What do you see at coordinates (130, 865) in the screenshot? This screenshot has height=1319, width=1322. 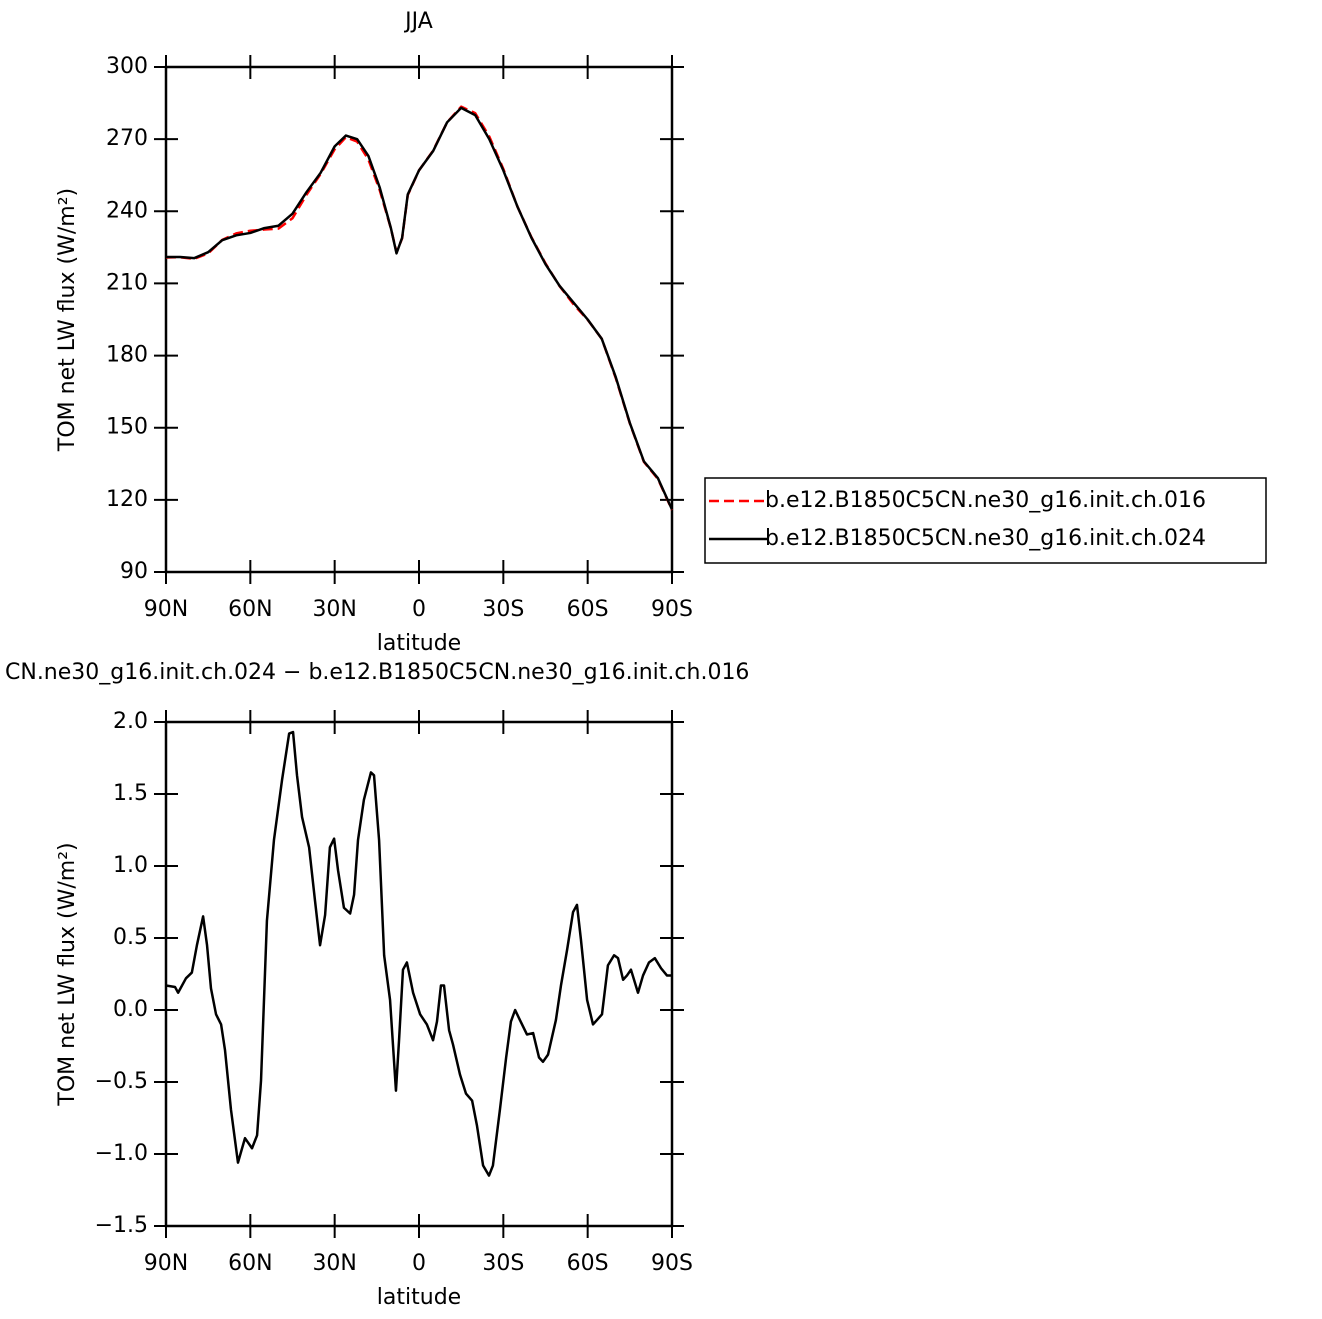 I see `y-tick-label: 1.0` at bounding box center [130, 865].